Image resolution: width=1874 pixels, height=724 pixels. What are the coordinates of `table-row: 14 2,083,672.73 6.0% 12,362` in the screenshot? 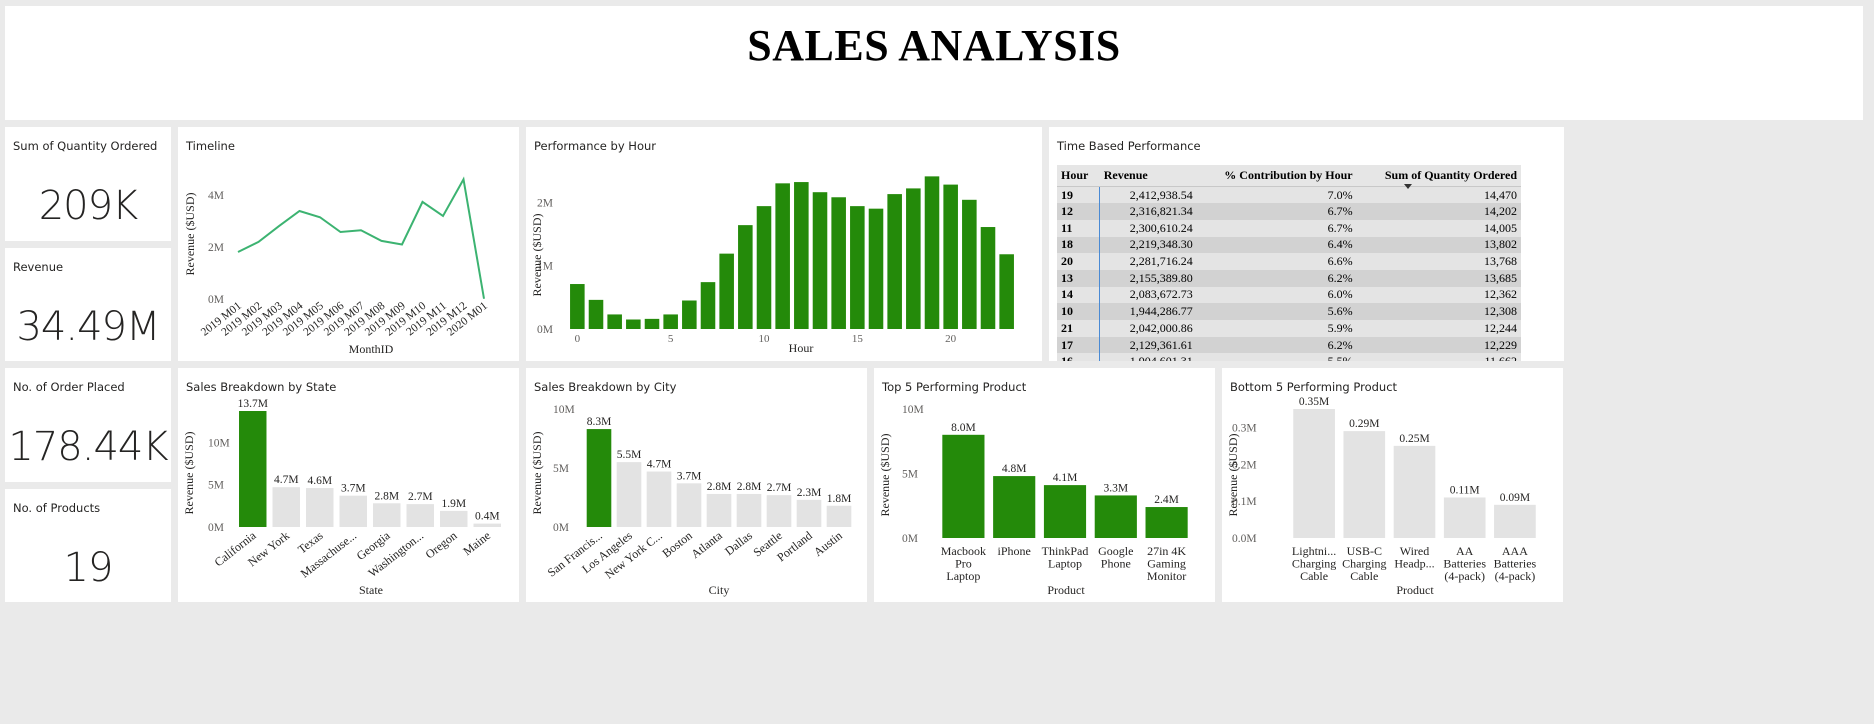 It's located at (1289, 295).